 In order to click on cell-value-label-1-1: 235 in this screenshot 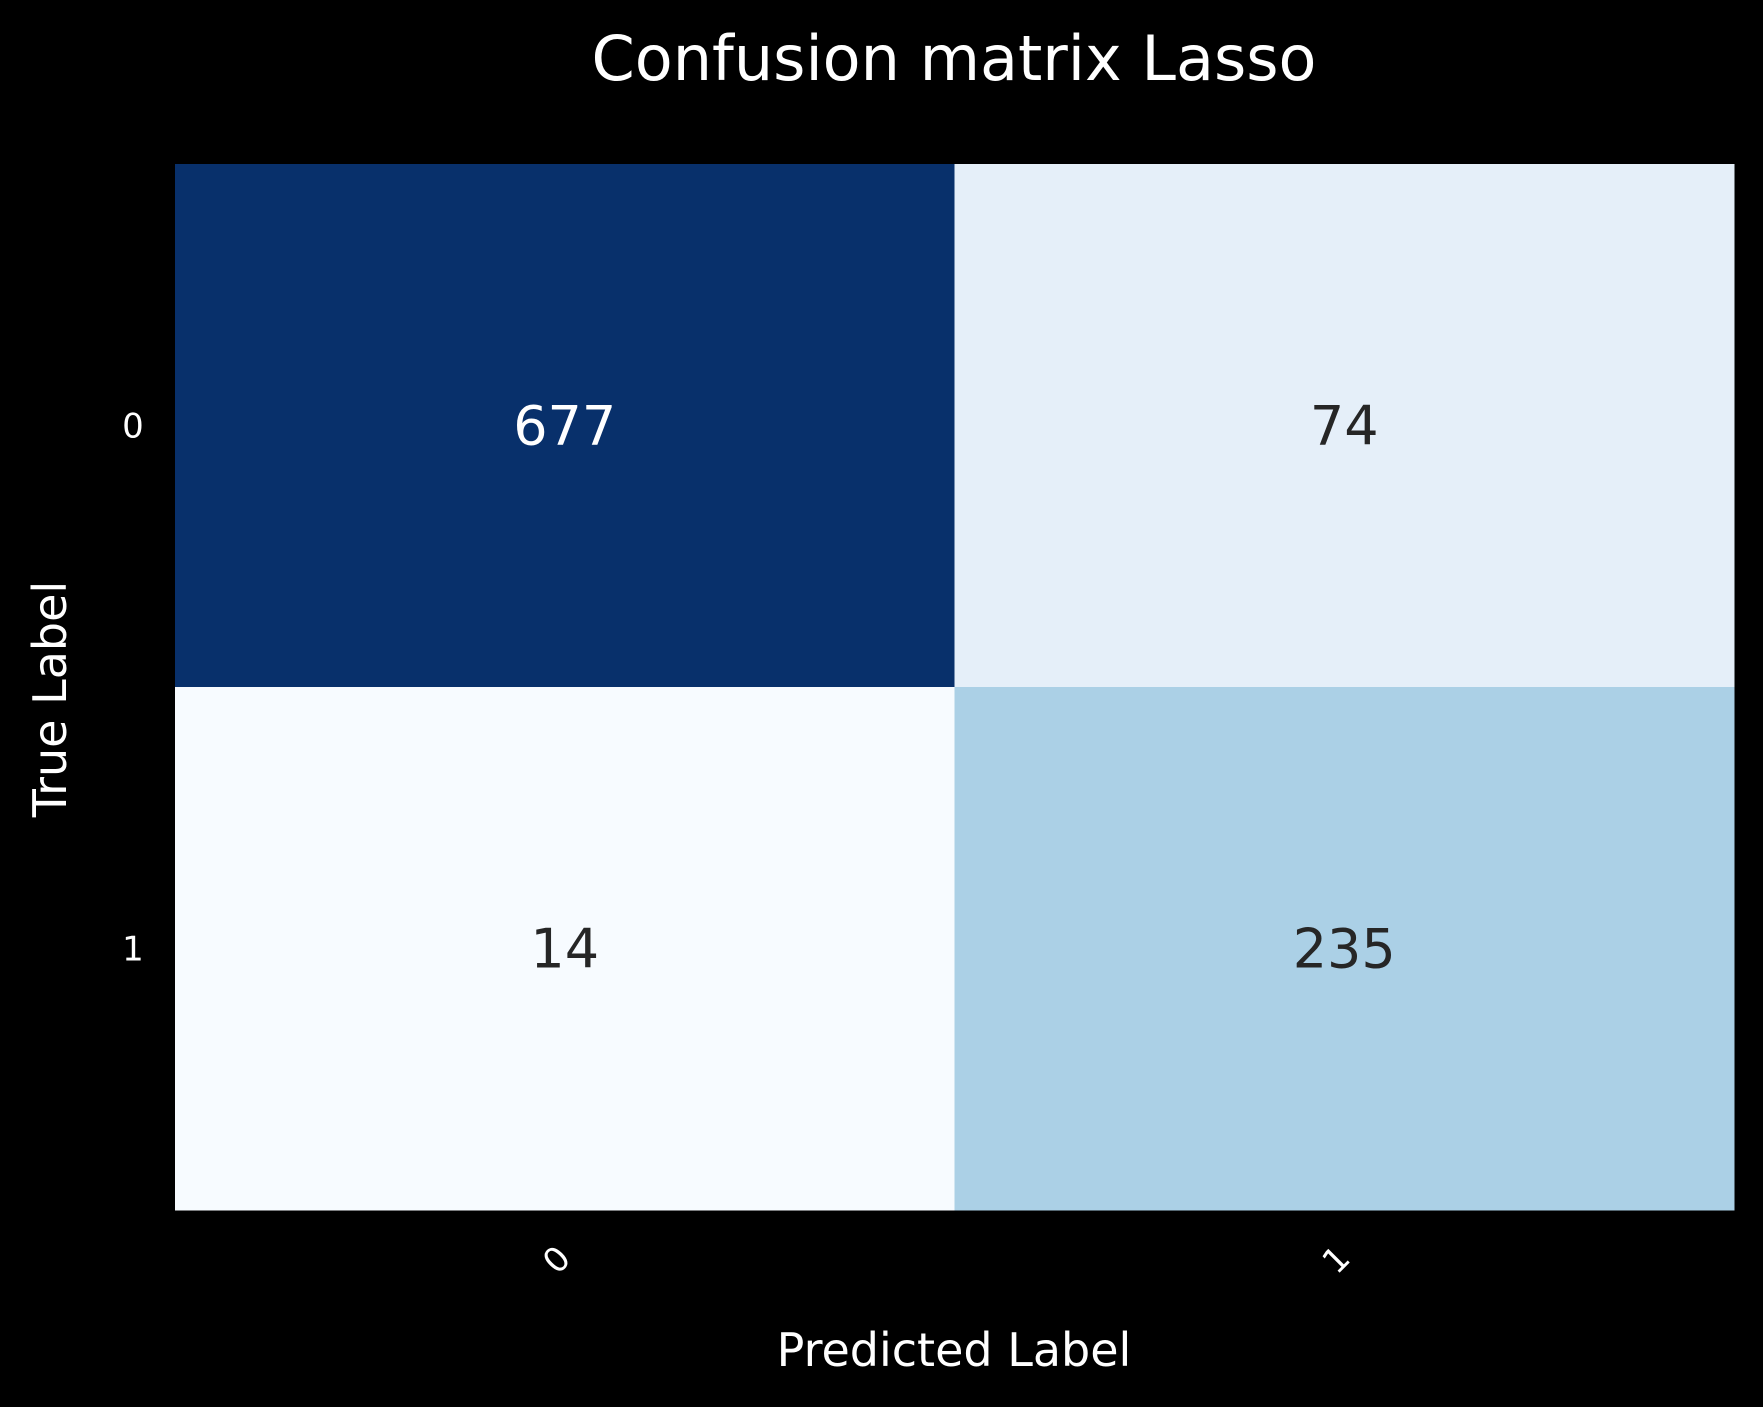, I will do `click(1344, 949)`.